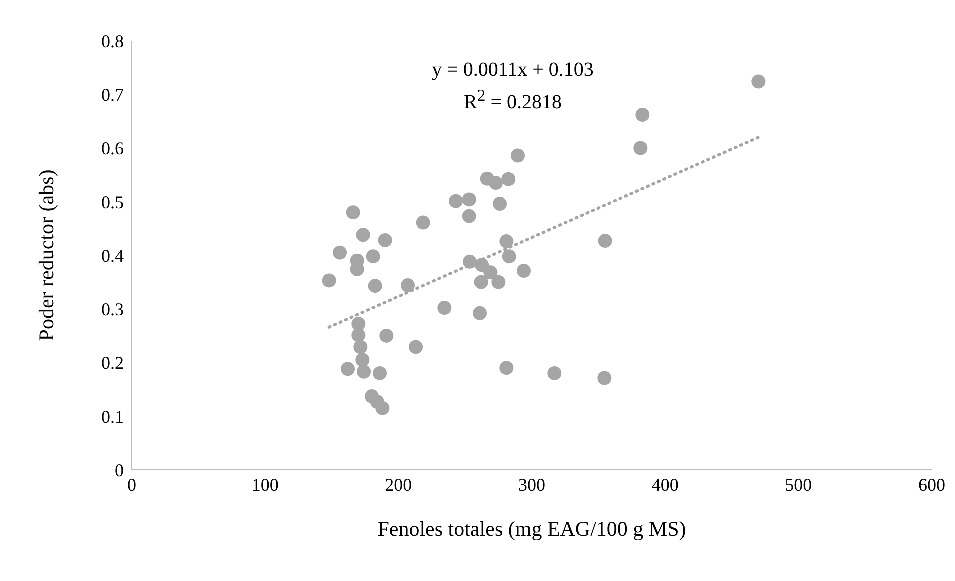  Describe the element at coordinates (119, 470) in the screenshot. I see `y-tick-label: 0` at that location.